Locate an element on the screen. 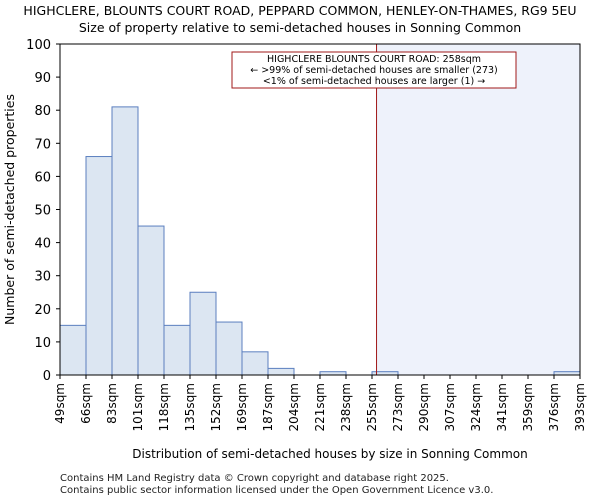  bar-152sqm is located at coordinates (229, 348).